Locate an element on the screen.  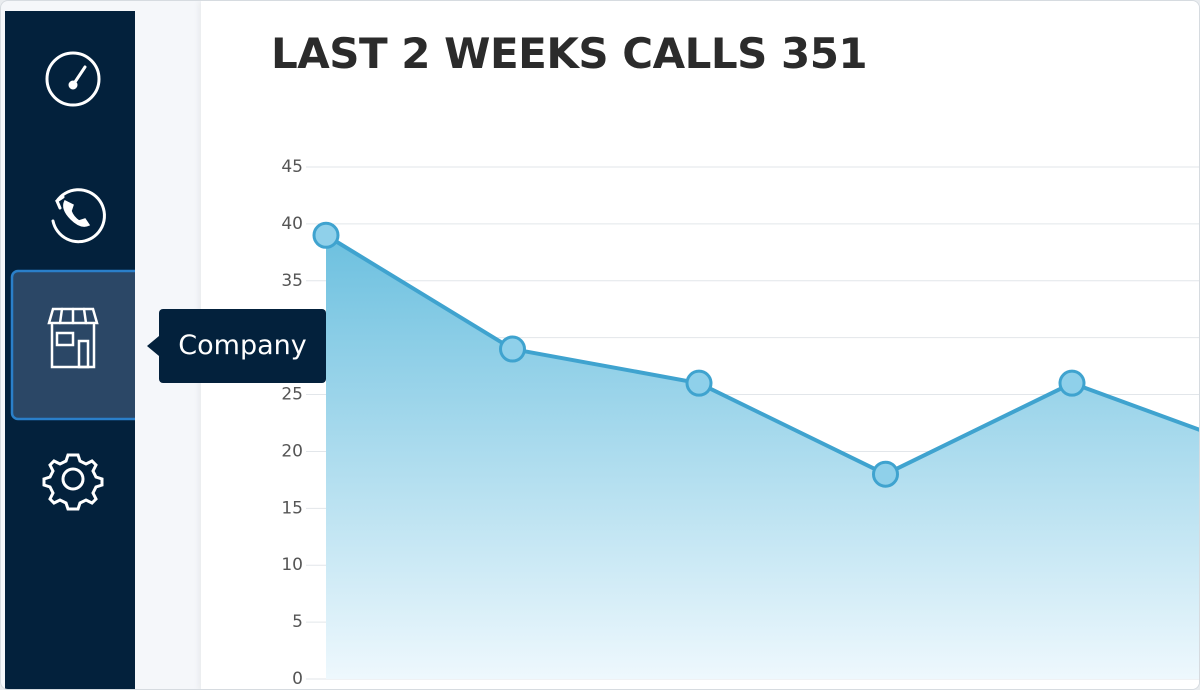
y-tick-label: 45 is located at coordinates (292, 167).